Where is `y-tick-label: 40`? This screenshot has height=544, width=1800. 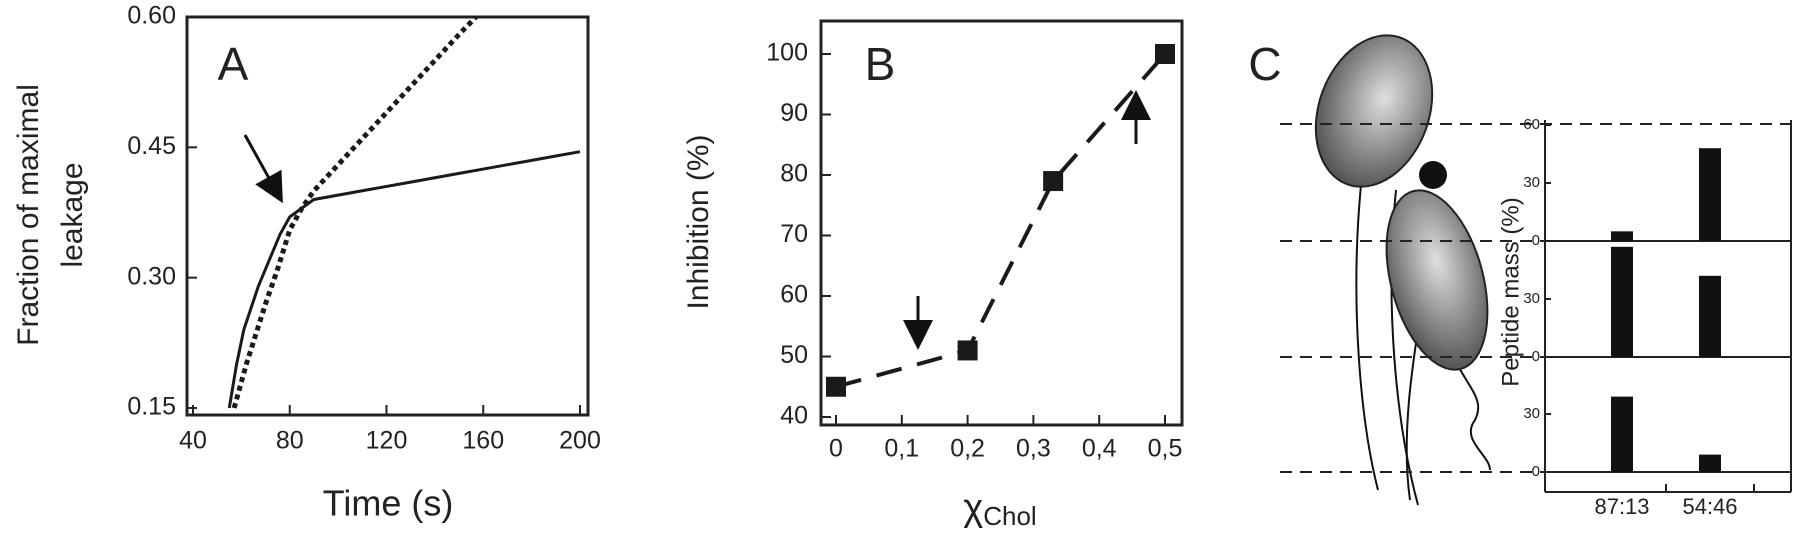 y-tick-label: 40 is located at coordinates (794, 416).